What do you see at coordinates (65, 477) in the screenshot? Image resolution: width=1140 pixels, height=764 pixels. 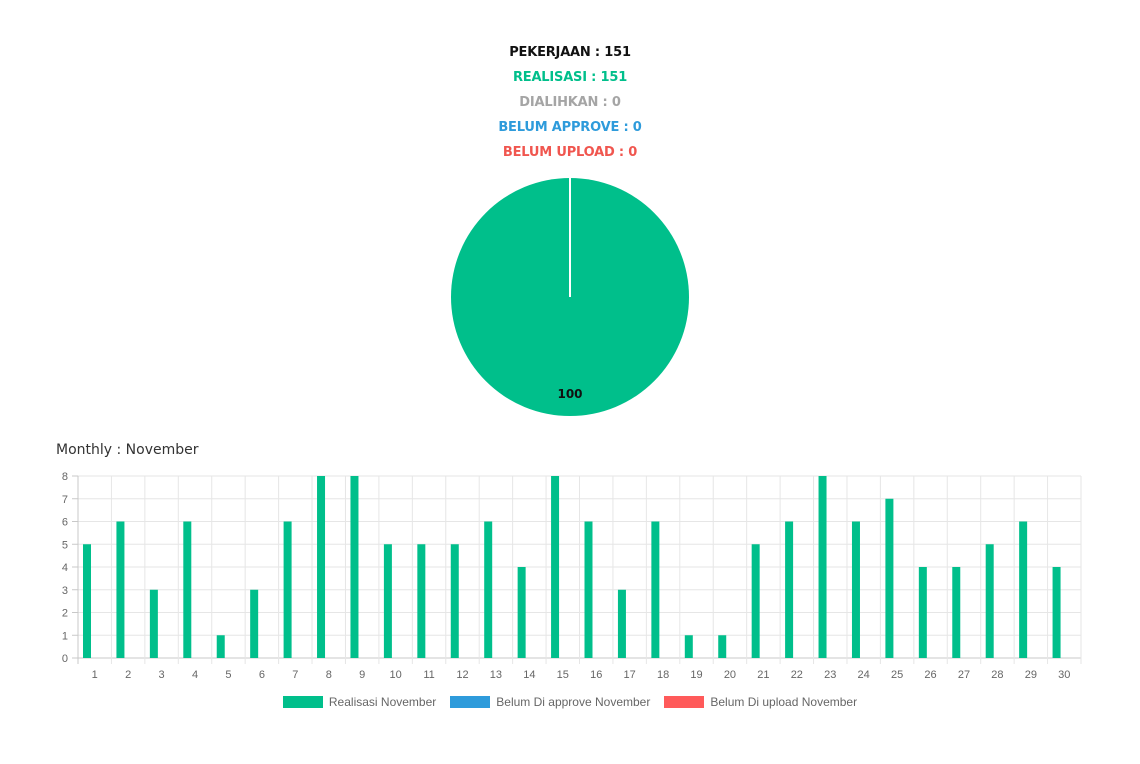 I see `y-tick-label: 8` at bounding box center [65, 477].